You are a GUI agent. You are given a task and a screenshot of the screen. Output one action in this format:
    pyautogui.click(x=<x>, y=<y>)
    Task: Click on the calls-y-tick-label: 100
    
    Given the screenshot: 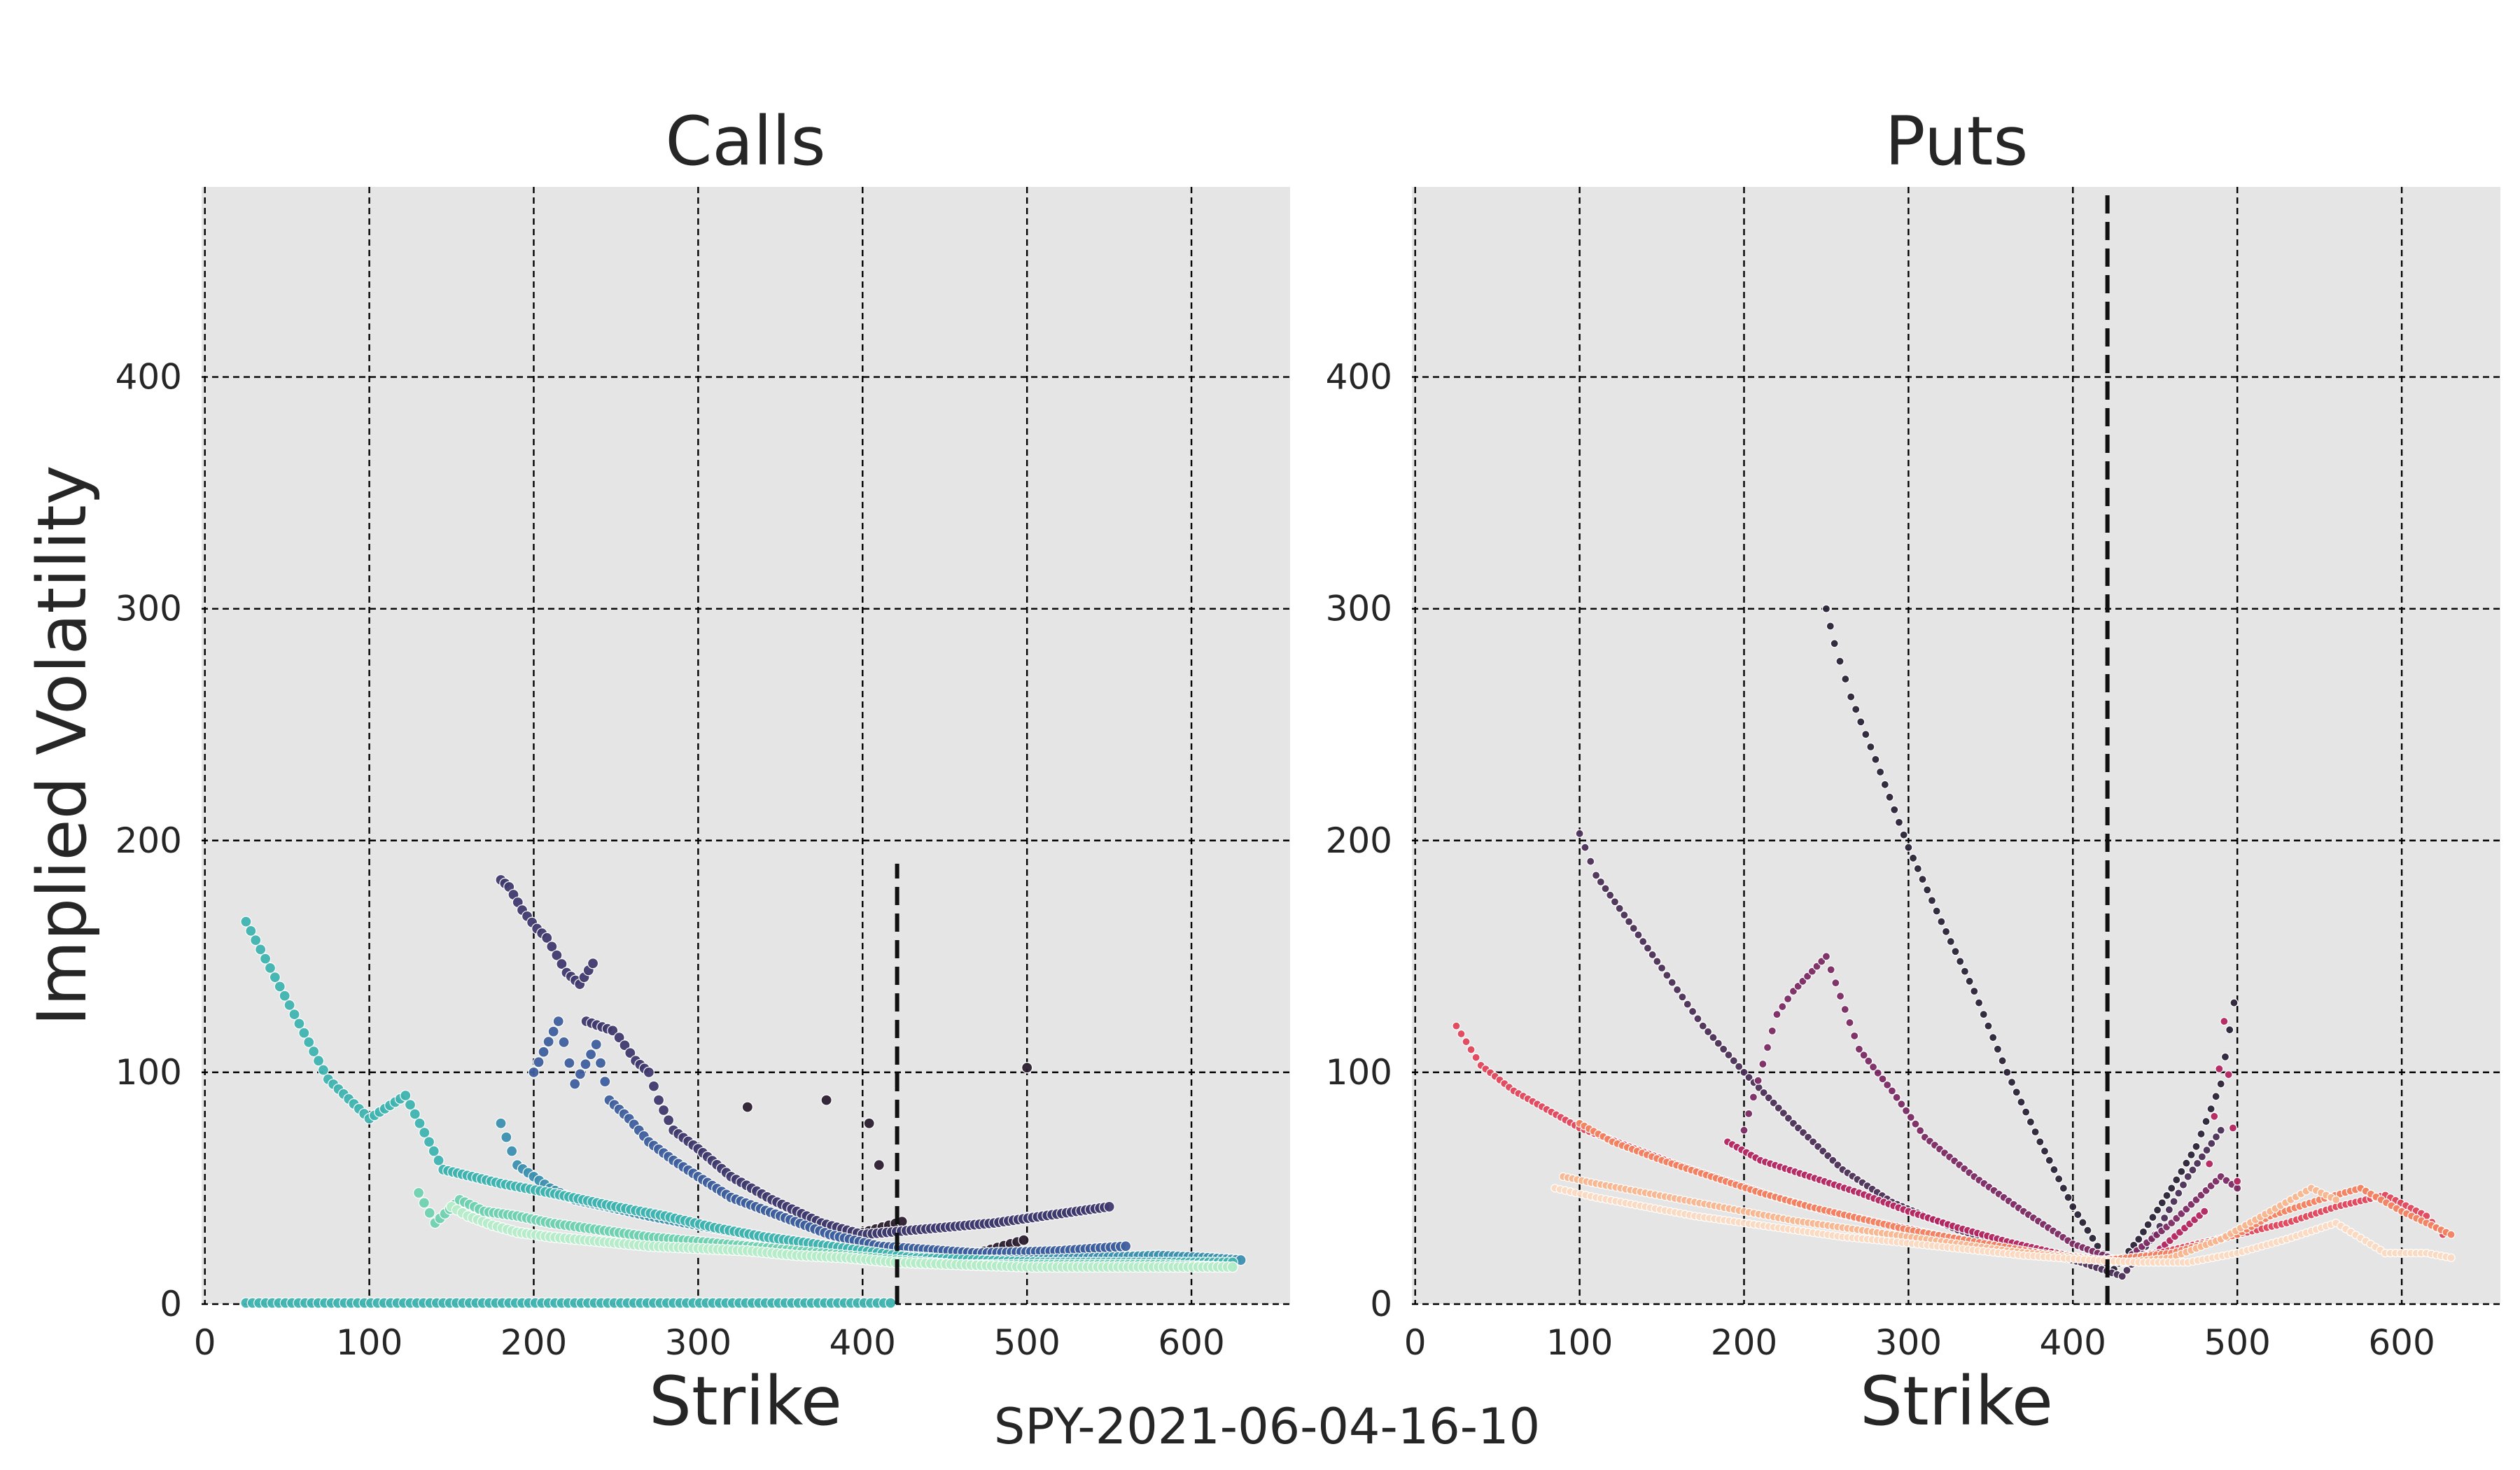 What is the action you would take?
    pyautogui.click(x=148, y=1072)
    